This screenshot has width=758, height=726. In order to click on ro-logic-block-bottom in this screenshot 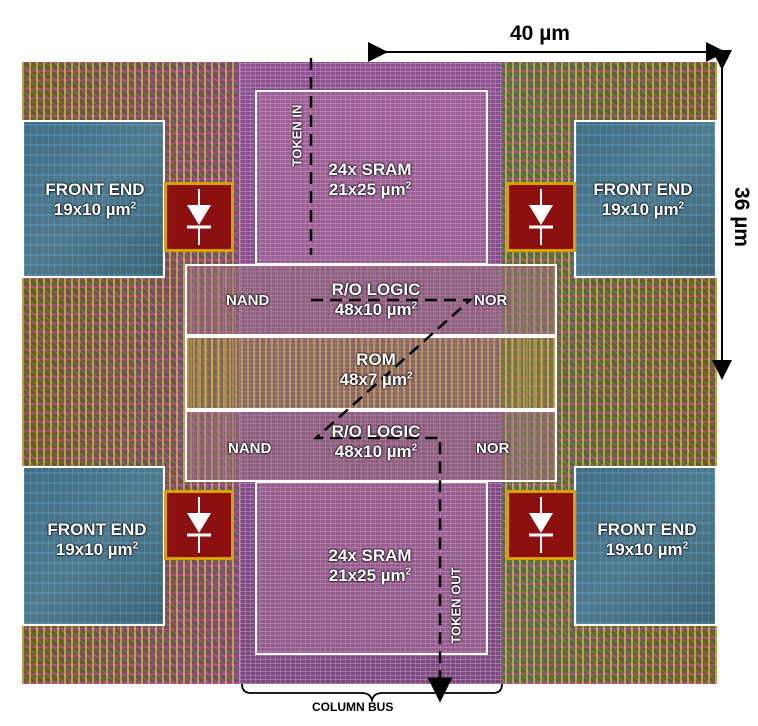, I will do `click(371, 446)`.